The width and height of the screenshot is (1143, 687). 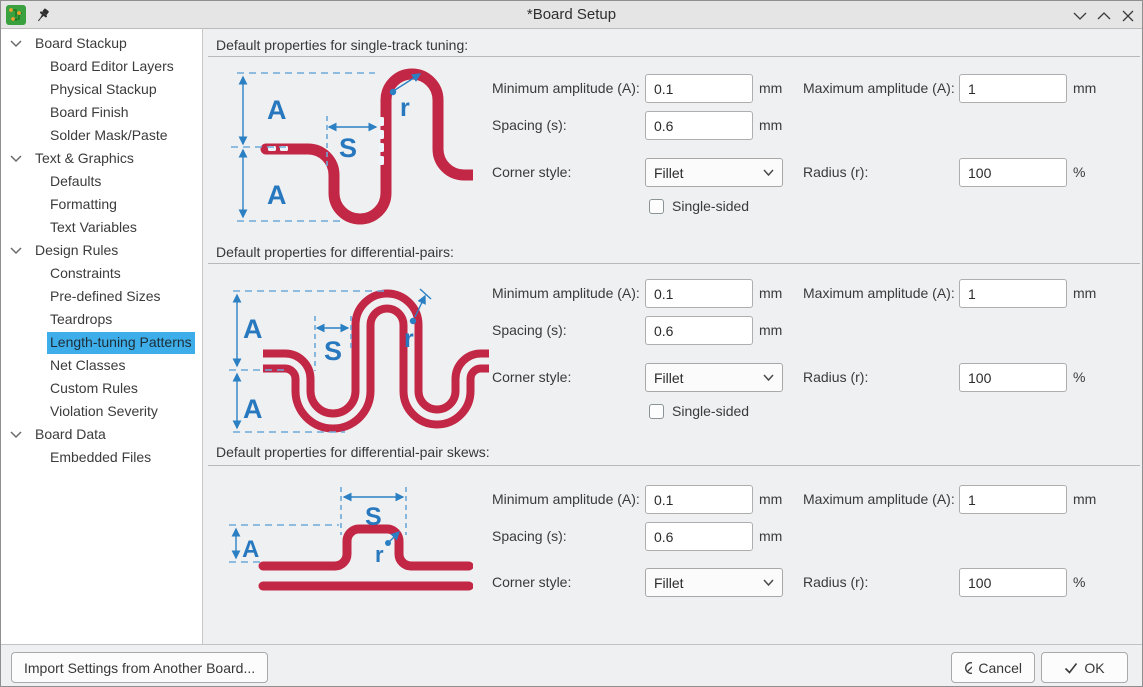 What do you see at coordinates (77, 250) in the screenshot?
I see `tree-label: Design Rules` at bounding box center [77, 250].